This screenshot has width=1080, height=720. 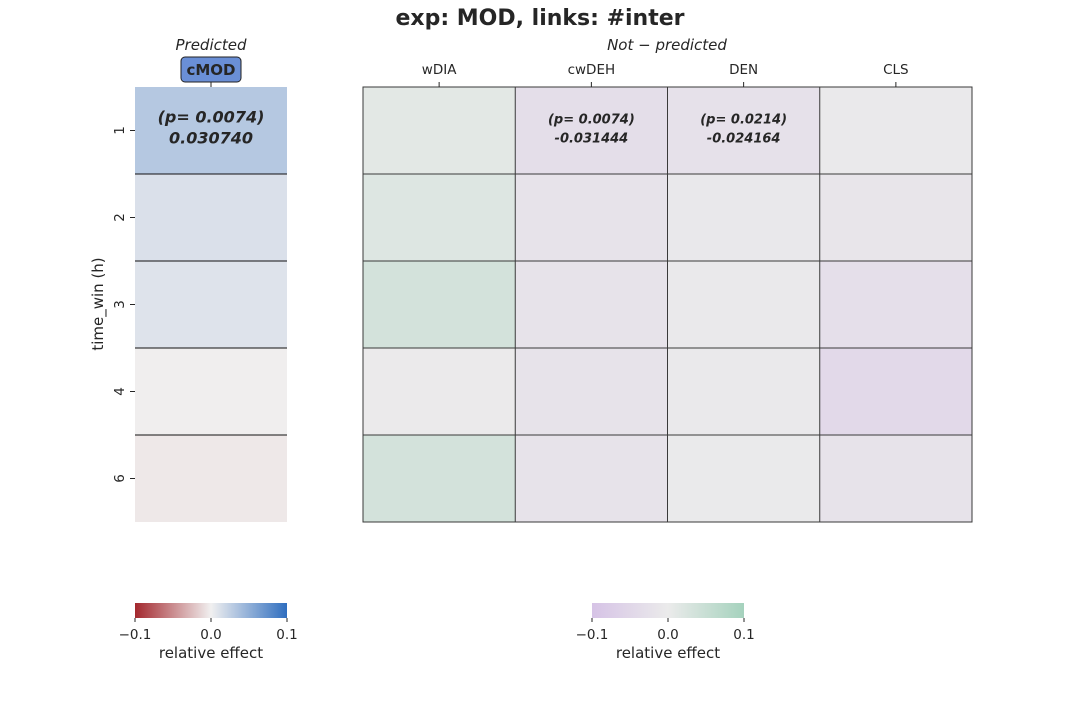 What do you see at coordinates (743, 70) in the screenshot?
I see `column-label: DEN` at bounding box center [743, 70].